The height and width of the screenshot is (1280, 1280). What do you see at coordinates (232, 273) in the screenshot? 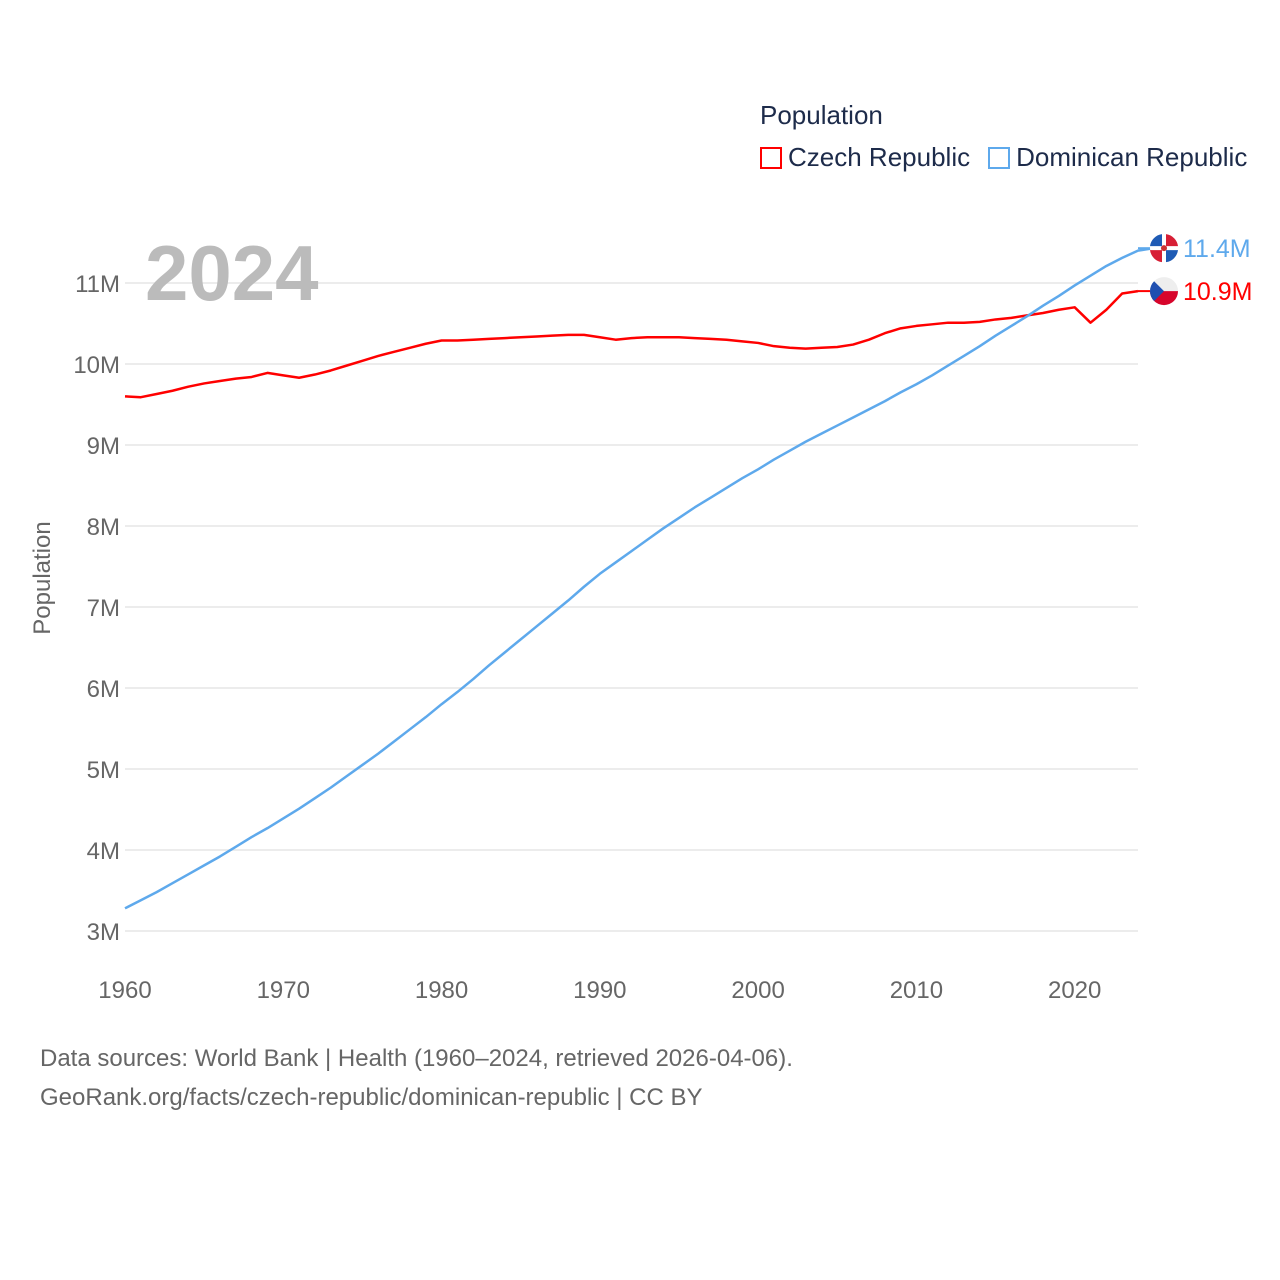
I see `year-label: 2024` at bounding box center [232, 273].